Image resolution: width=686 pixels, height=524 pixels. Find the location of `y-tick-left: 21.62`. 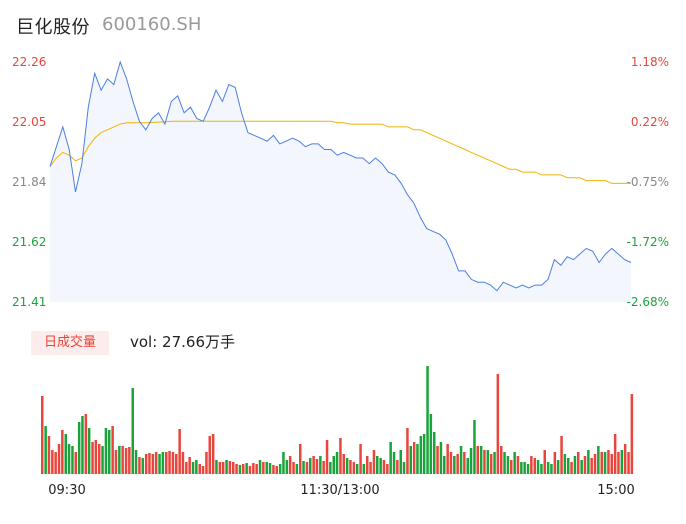

y-tick-left: 21.62 is located at coordinates (29, 242).